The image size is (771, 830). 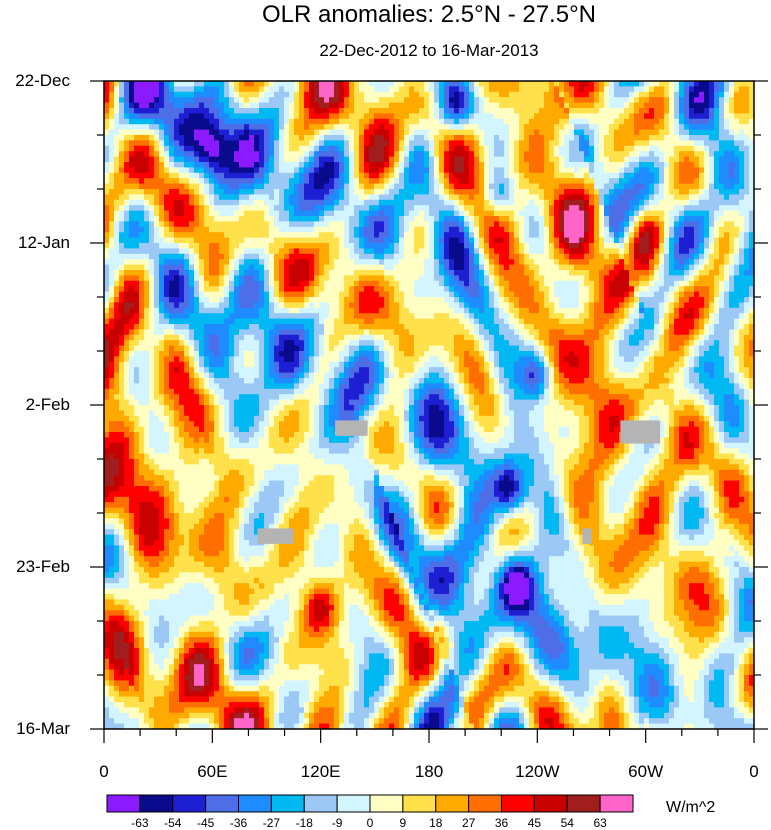 I want to click on colorbar-level-label: 9, so click(x=403, y=823).